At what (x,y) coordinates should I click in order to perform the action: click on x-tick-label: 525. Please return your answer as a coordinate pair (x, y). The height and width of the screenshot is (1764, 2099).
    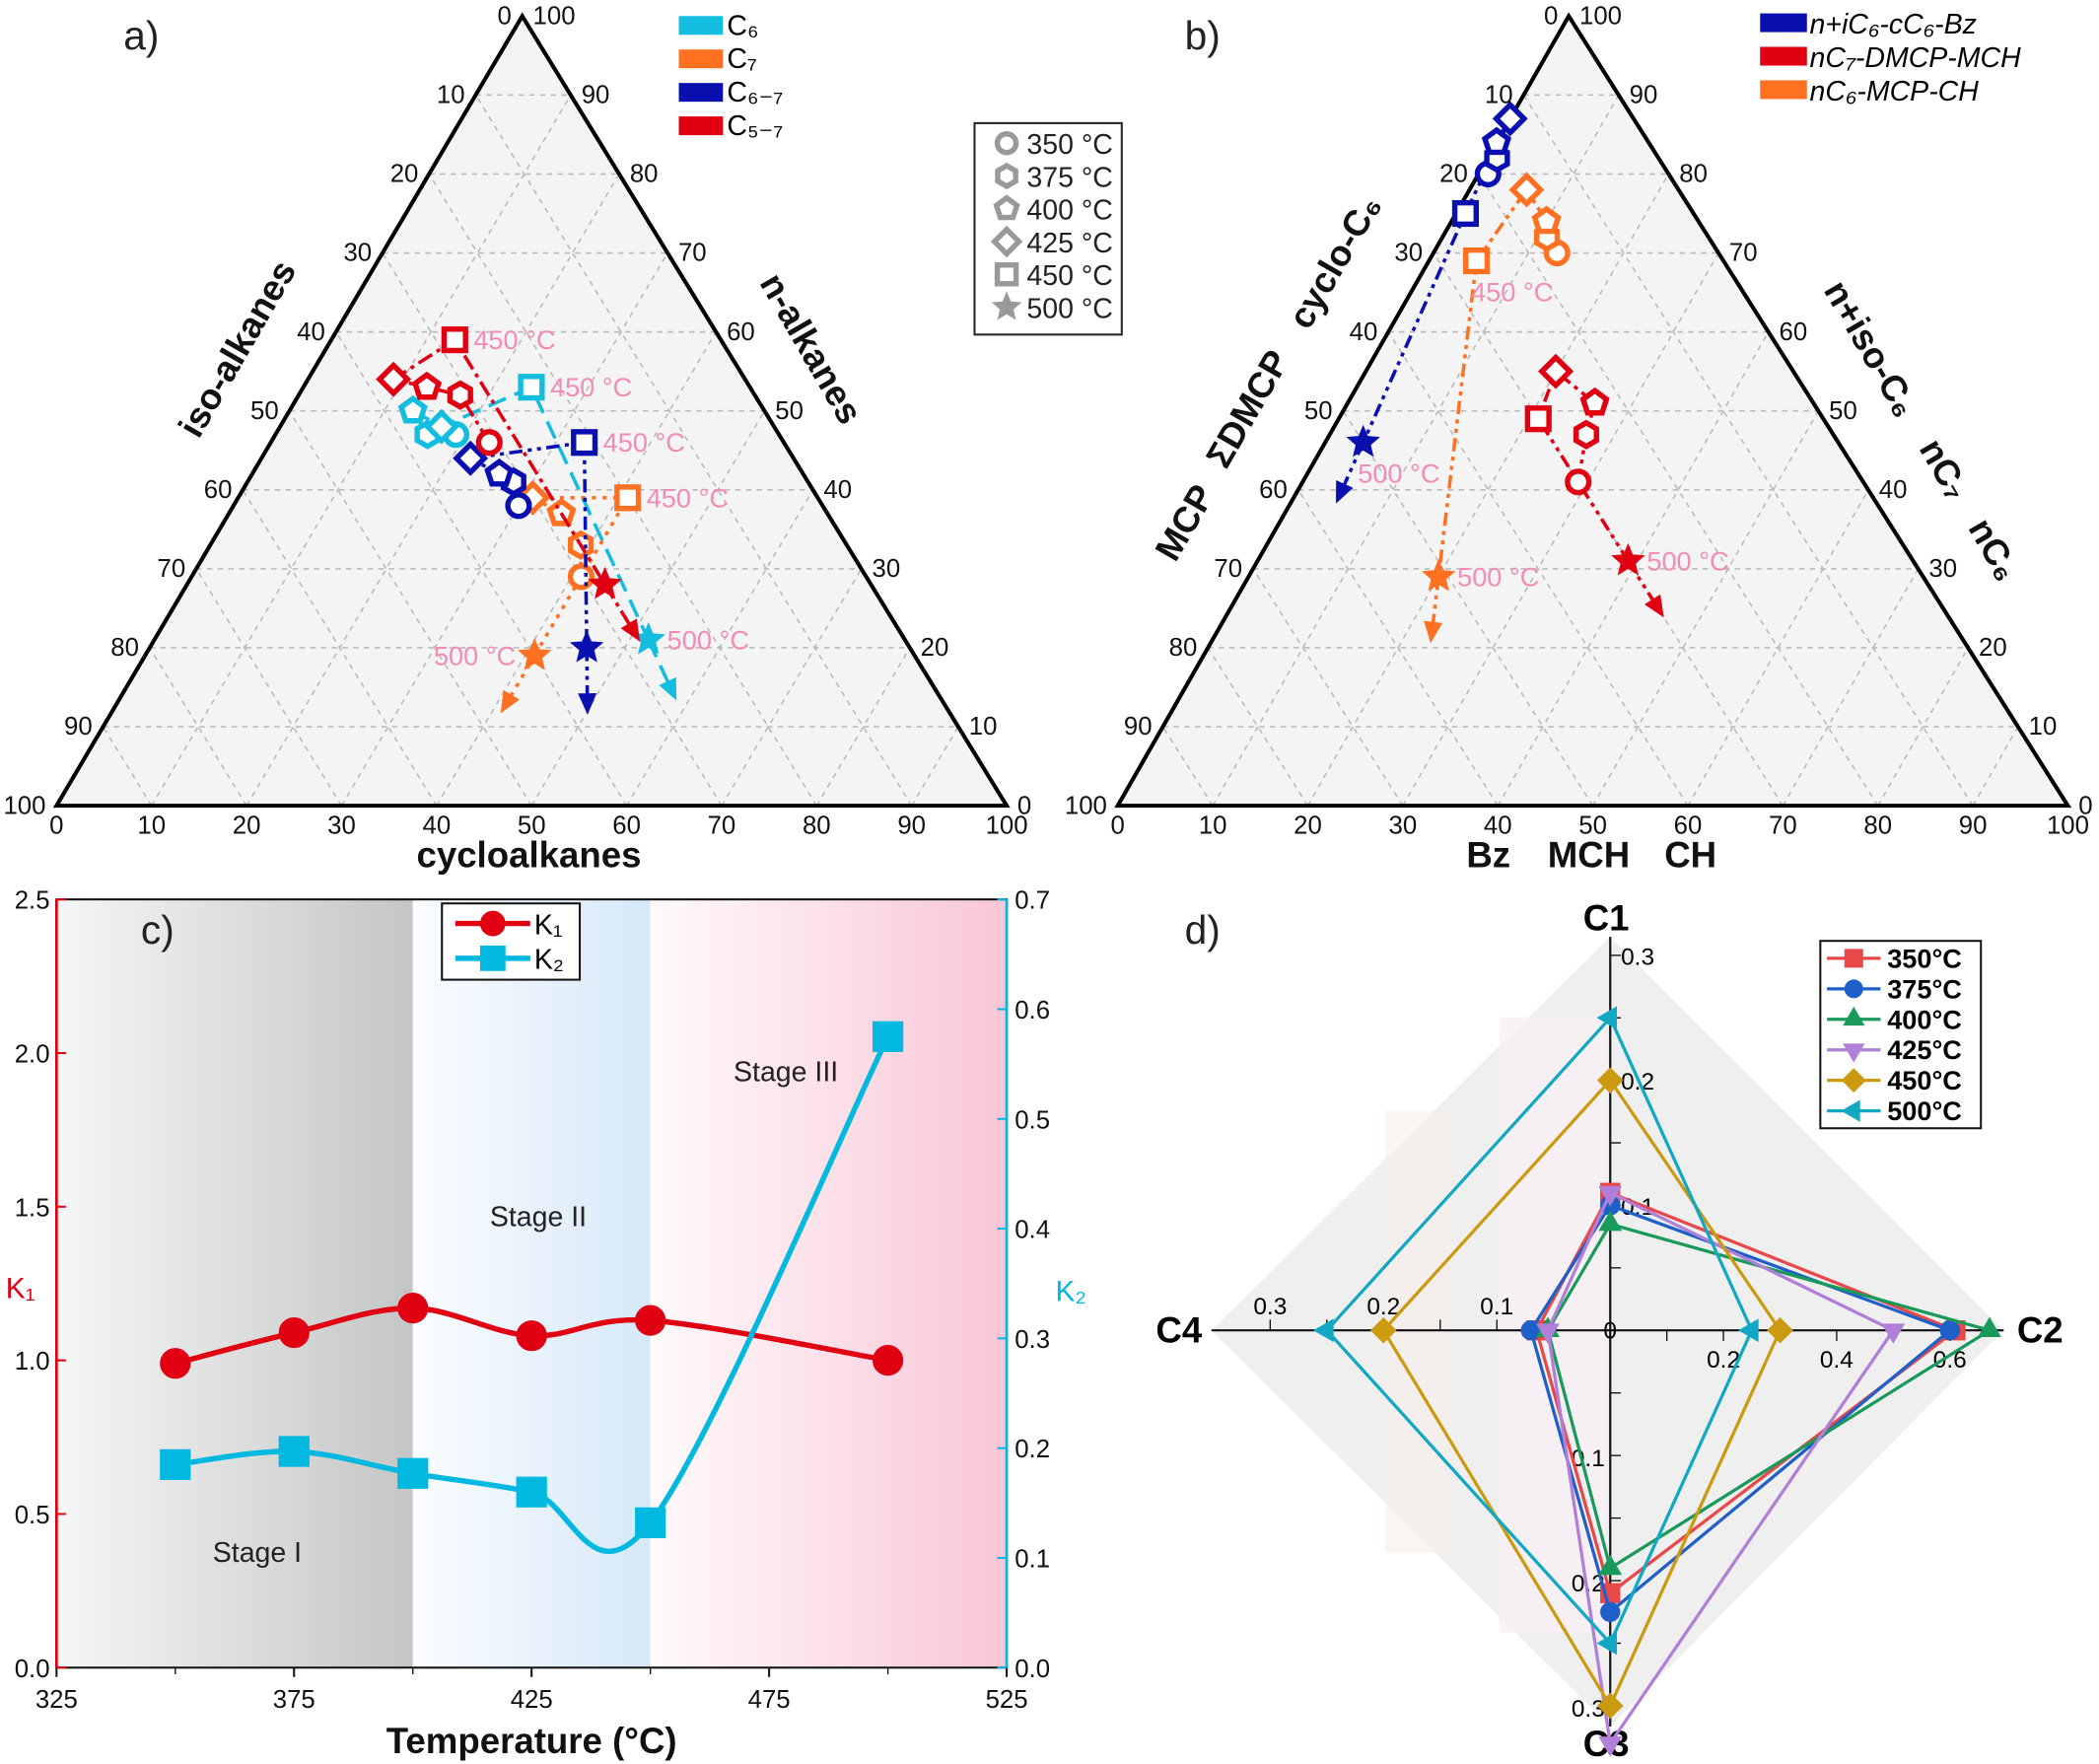
    Looking at the image, I should click on (1007, 1700).